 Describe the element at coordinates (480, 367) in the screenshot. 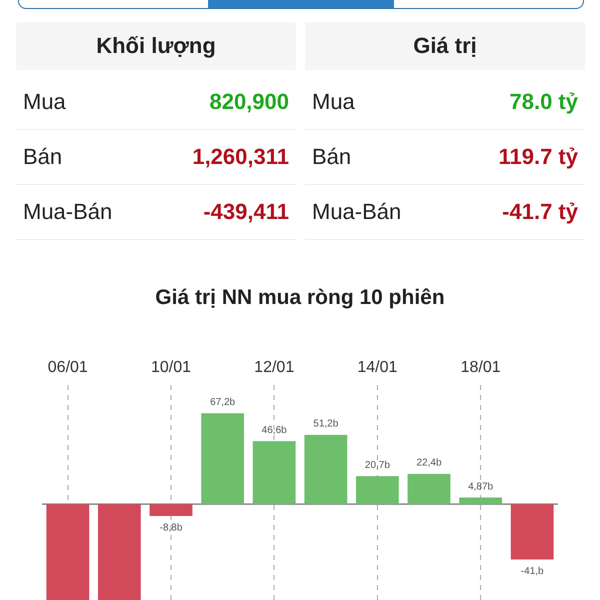

I see `x-tick-label: 18/01` at that location.